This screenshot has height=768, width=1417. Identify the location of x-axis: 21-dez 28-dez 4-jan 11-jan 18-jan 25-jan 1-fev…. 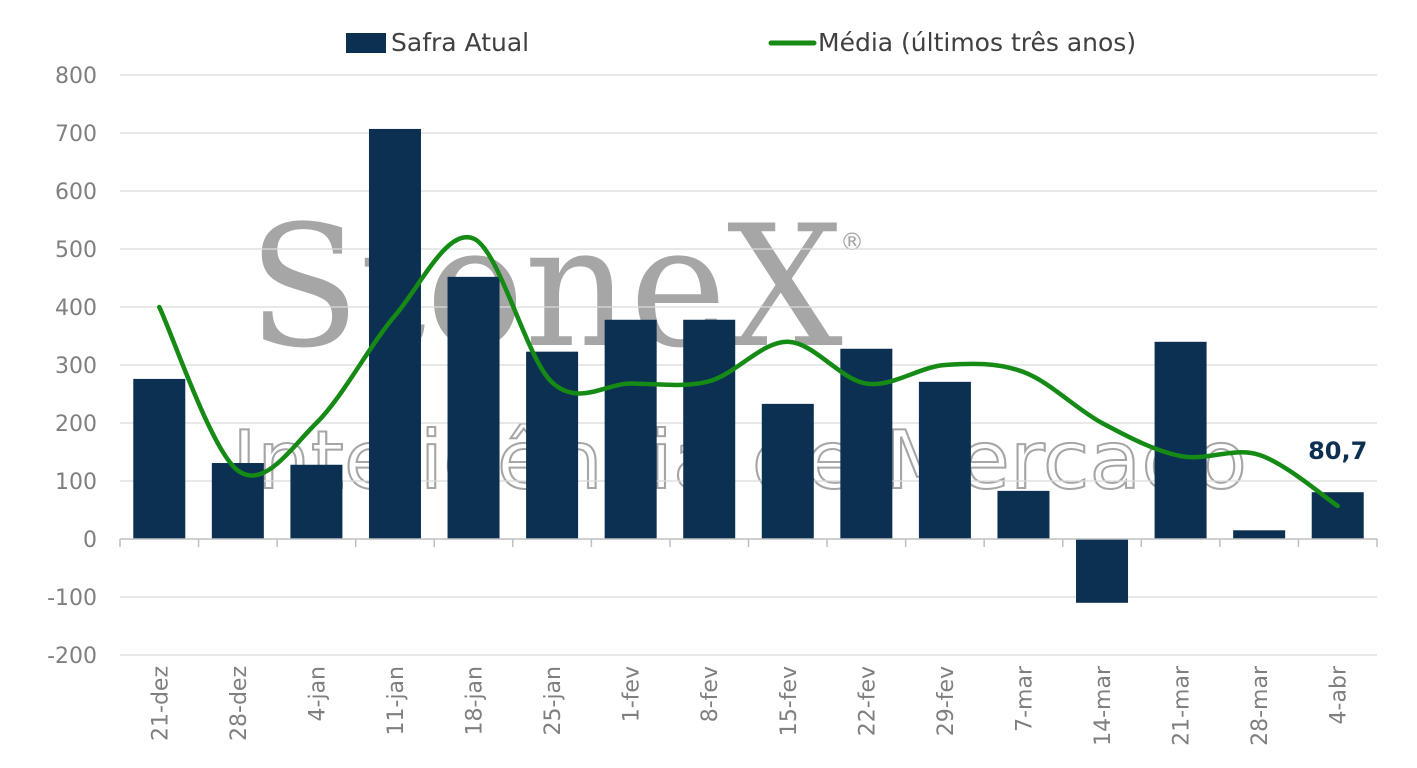
(749, 705).